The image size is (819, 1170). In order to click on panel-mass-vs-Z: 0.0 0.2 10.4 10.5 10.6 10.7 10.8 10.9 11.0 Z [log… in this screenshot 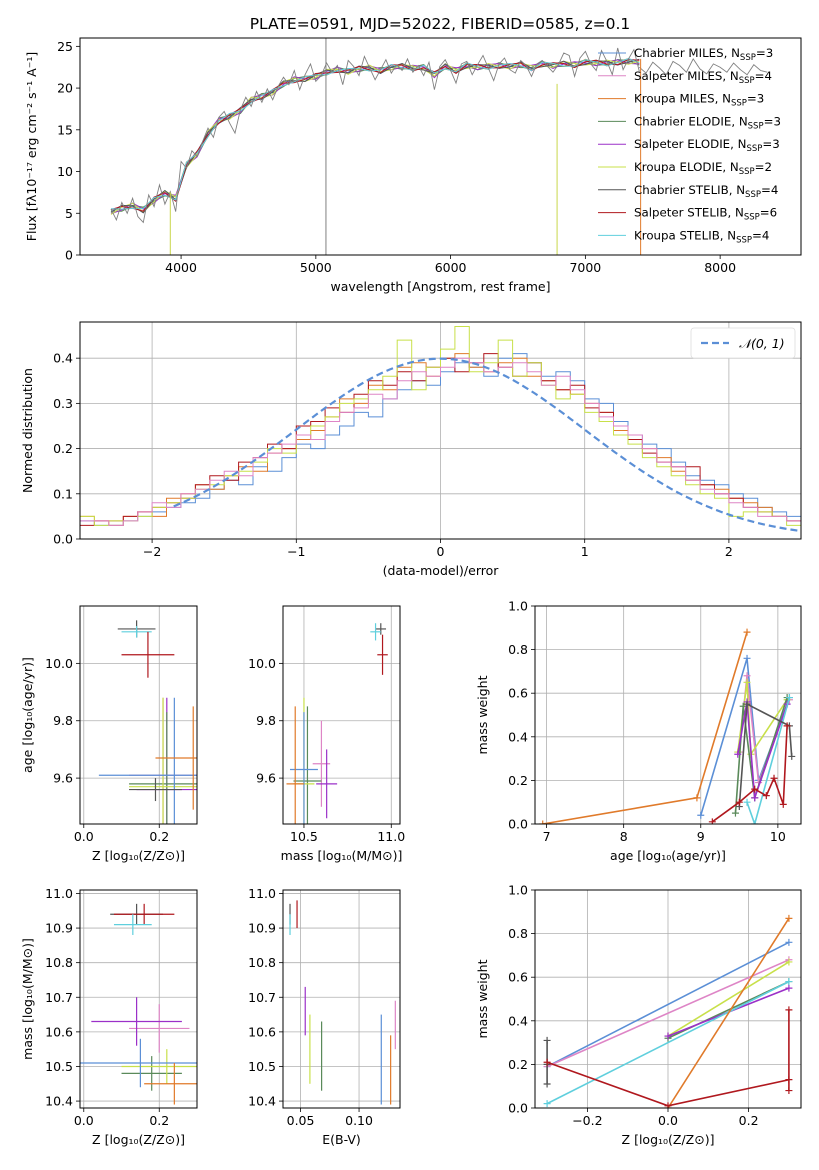, I will do `click(109, 1016)`.